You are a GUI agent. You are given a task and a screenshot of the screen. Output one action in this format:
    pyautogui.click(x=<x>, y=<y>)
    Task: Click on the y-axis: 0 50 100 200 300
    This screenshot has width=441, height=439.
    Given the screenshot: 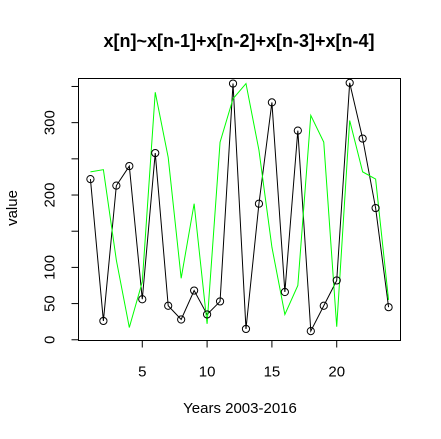 What is the action you would take?
    pyautogui.click(x=60, y=214)
    